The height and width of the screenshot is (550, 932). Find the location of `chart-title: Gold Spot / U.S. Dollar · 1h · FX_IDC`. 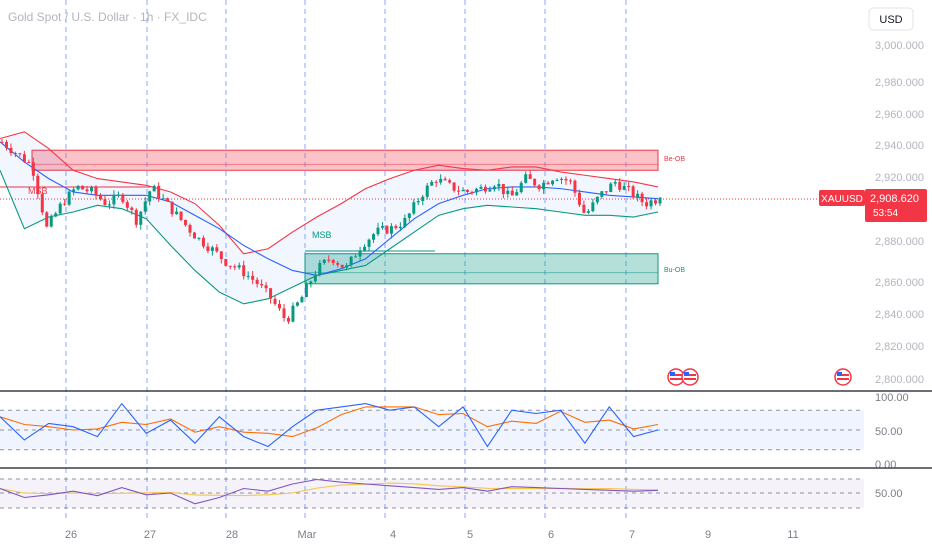

chart-title: Gold Spot / U.S. Dollar · 1h · FX_IDC is located at coordinates (107, 17).